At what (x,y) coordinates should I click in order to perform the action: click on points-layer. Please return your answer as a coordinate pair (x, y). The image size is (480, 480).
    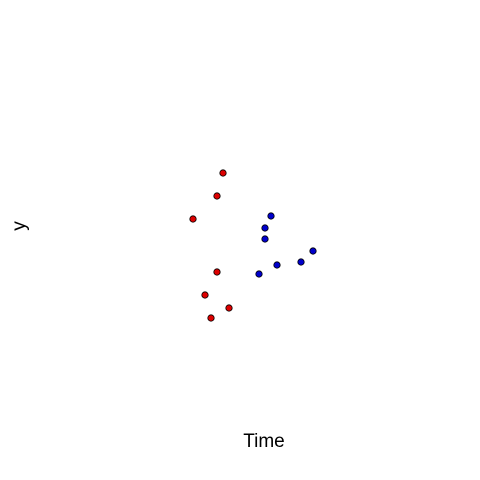
    Looking at the image, I should click on (253, 245).